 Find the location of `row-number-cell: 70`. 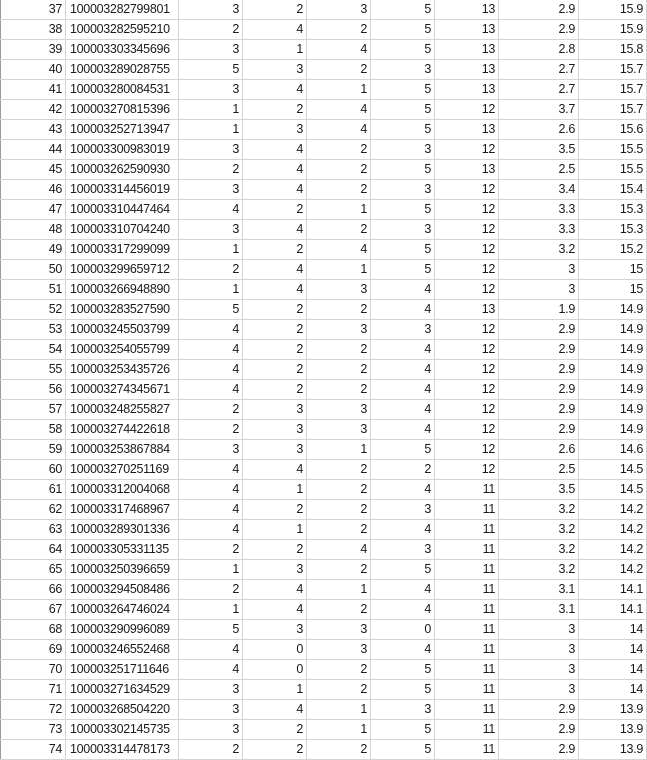

row-number-cell: 70 is located at coordinates (33, 669).